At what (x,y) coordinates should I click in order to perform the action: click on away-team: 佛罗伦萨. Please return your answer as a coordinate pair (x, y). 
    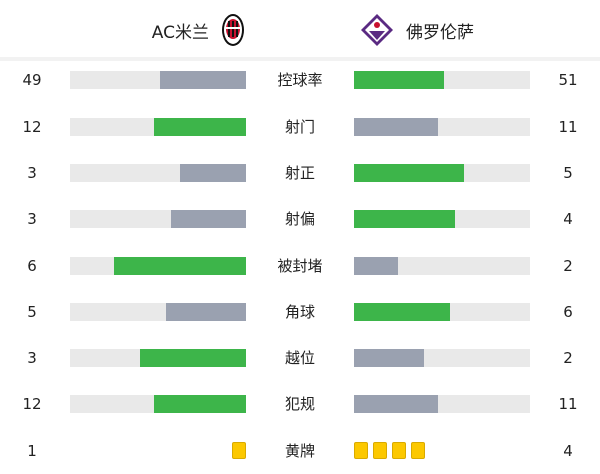
    Looking at the image, I should click on (417, 30).